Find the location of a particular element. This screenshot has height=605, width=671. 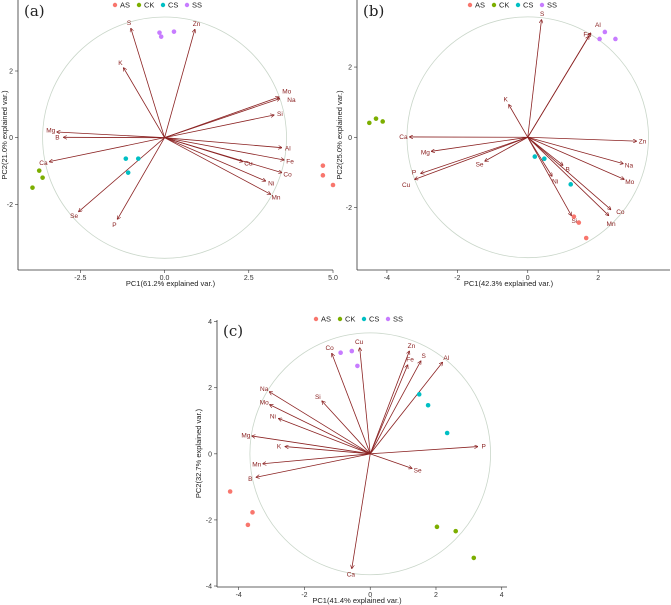

loading-arrow-se is located at coordinates (506, 148).